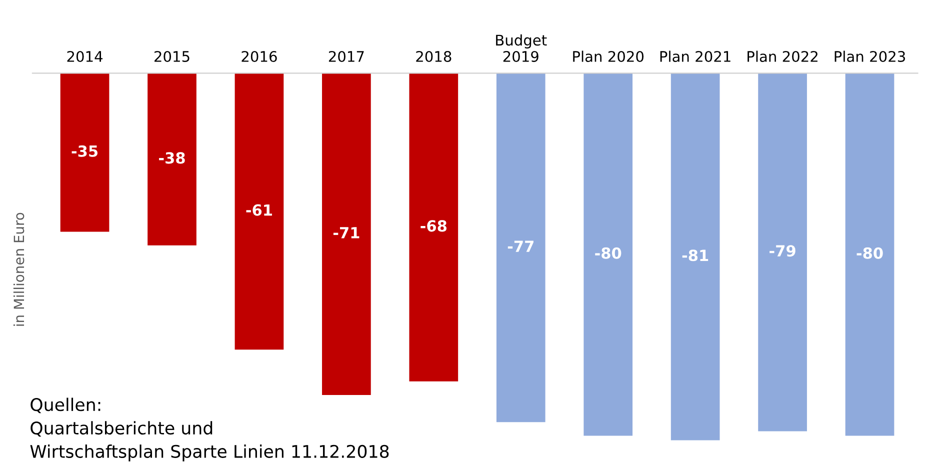 The image size is (927, 466). Describe the element at coordinates (346, 232) in the screenshot. I see `data-label: -71` at that location.